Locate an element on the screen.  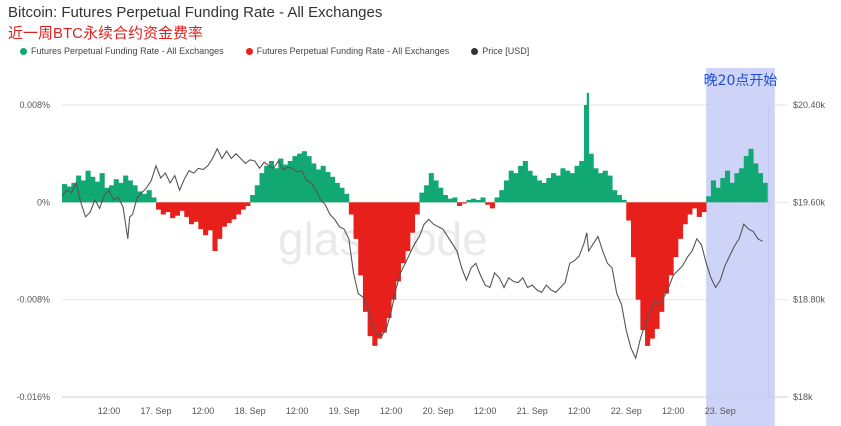
y-left-tick-3: -0.016% is located at coordinates (33, 397).